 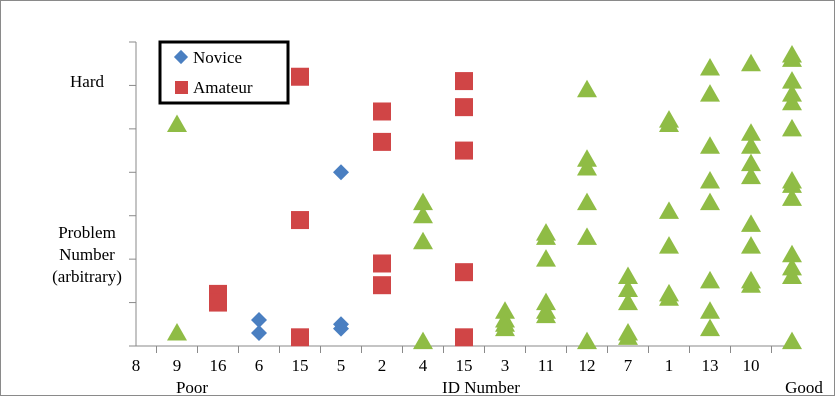 I want to click on x-tick-label: 5, so click(x=341, y=365).